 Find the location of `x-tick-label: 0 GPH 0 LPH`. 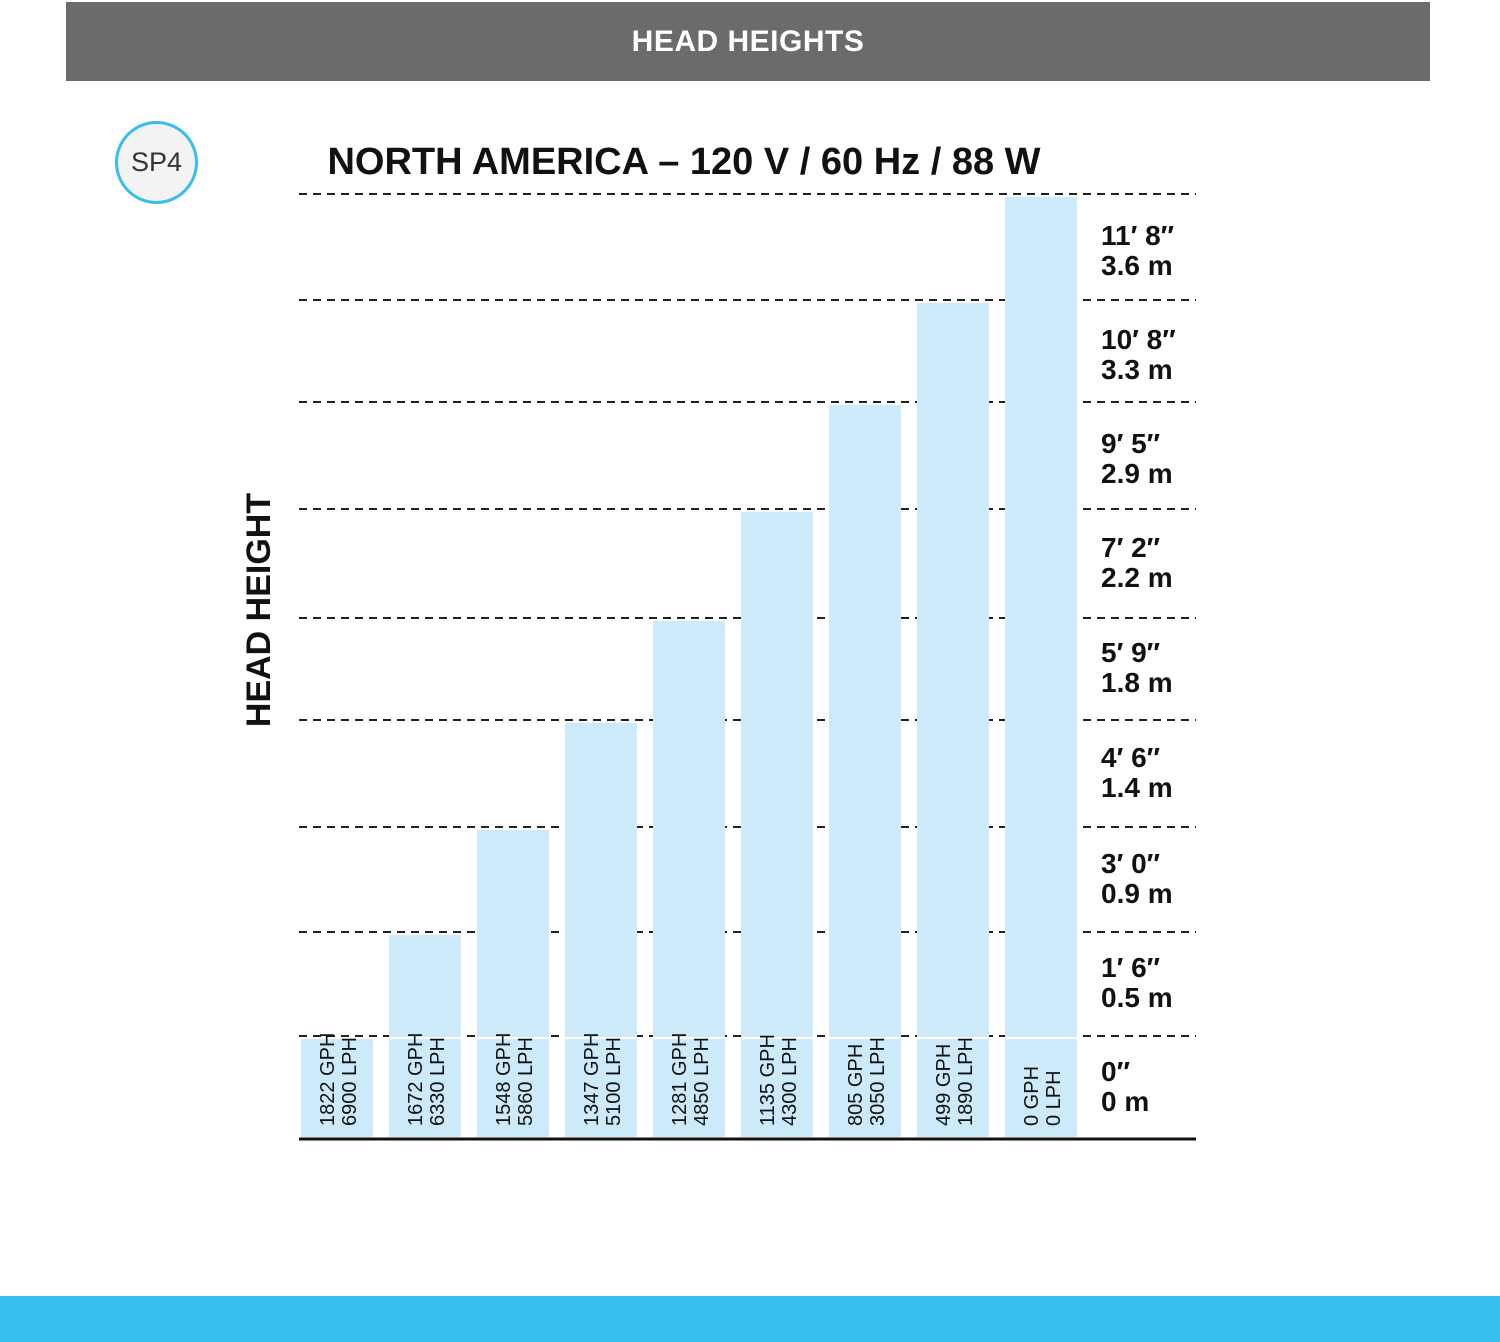

x-tick-label: 0 GPH 0 LPH is located at coordinates (1043, 1096).